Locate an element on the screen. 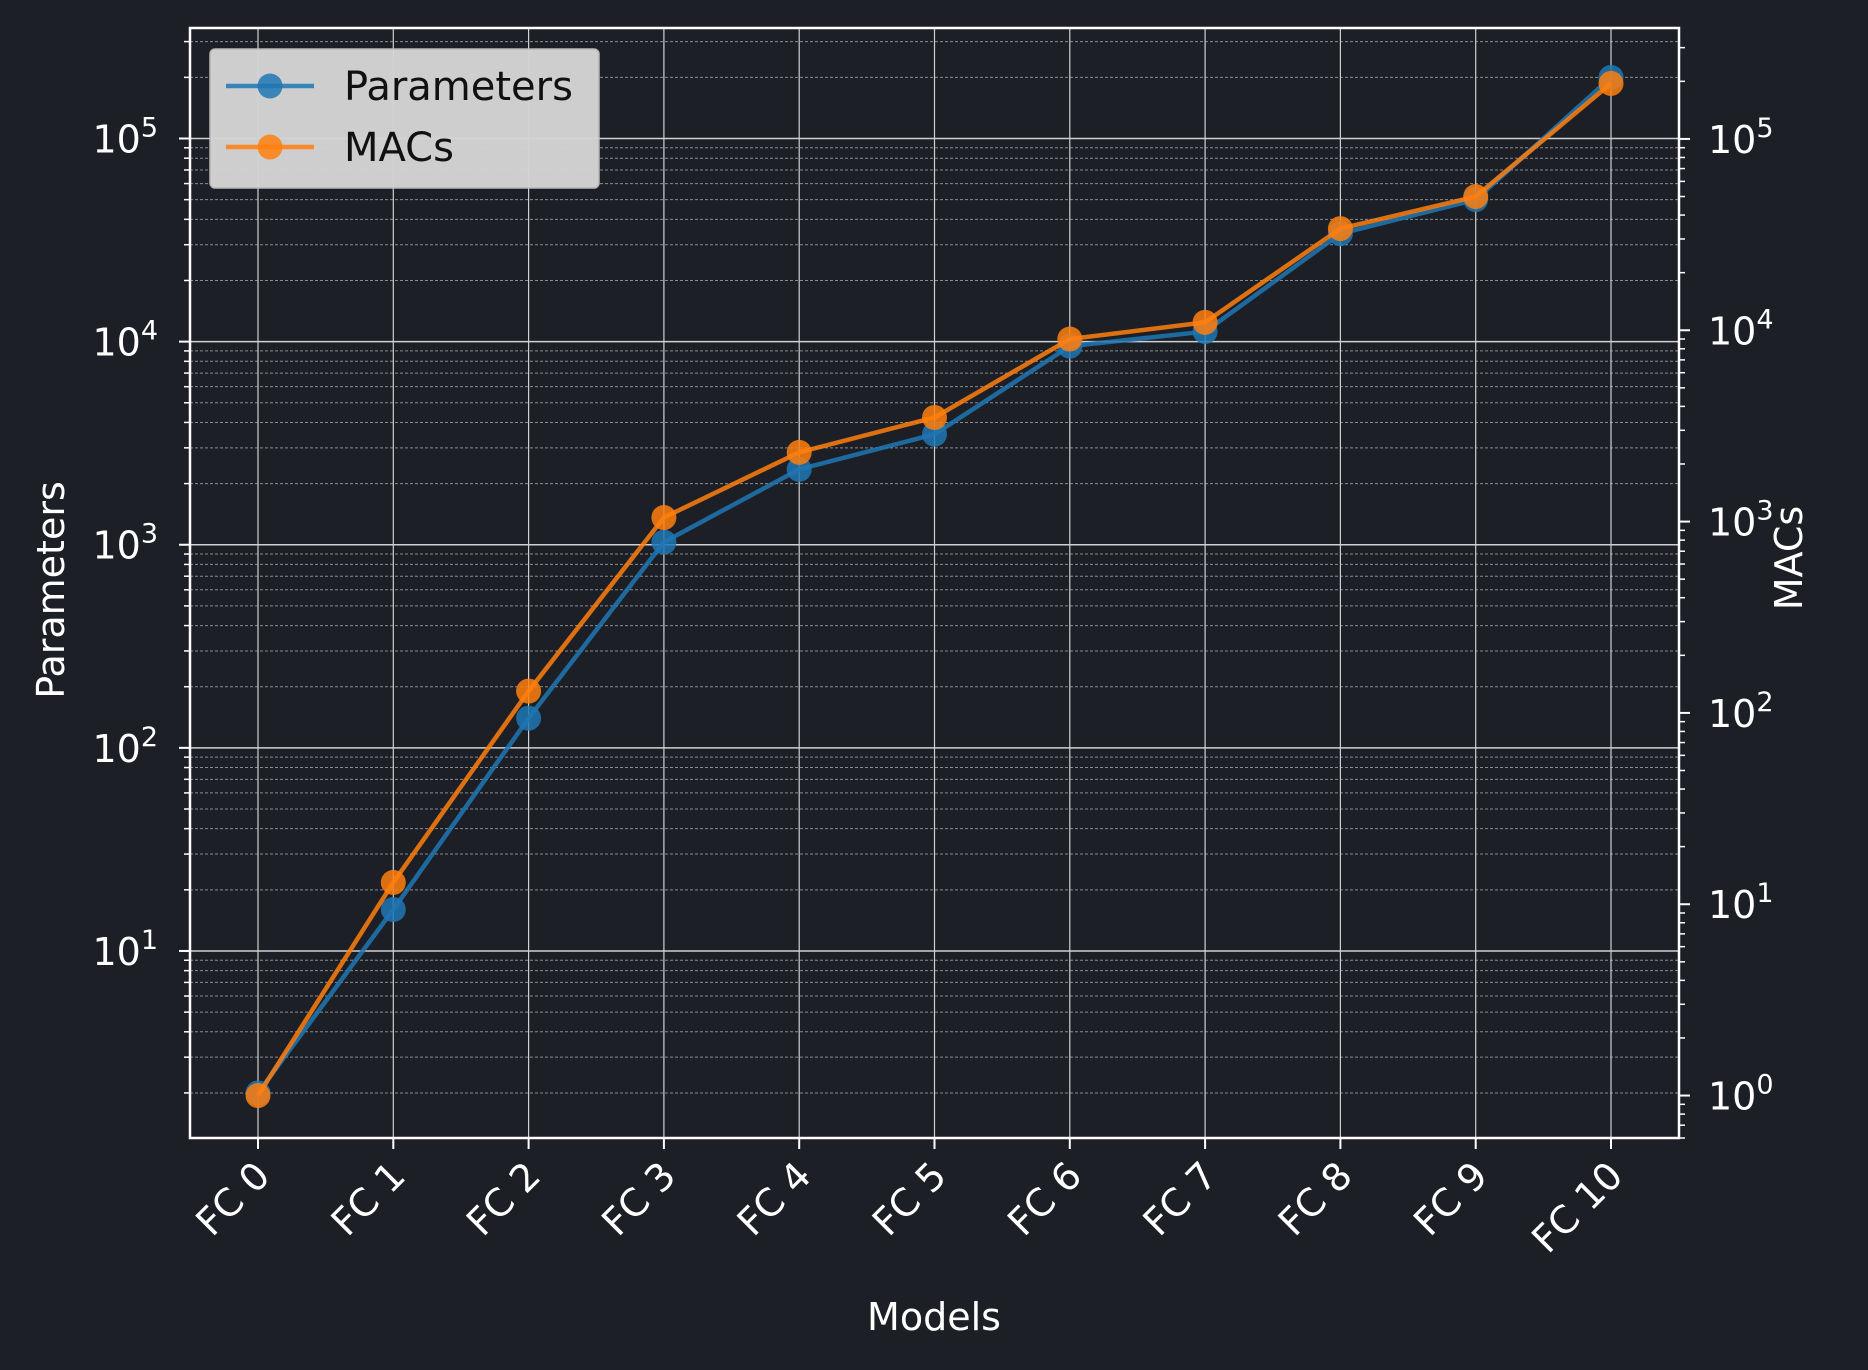  right-tick-label: 101 is located at coordinates (1741, 902).